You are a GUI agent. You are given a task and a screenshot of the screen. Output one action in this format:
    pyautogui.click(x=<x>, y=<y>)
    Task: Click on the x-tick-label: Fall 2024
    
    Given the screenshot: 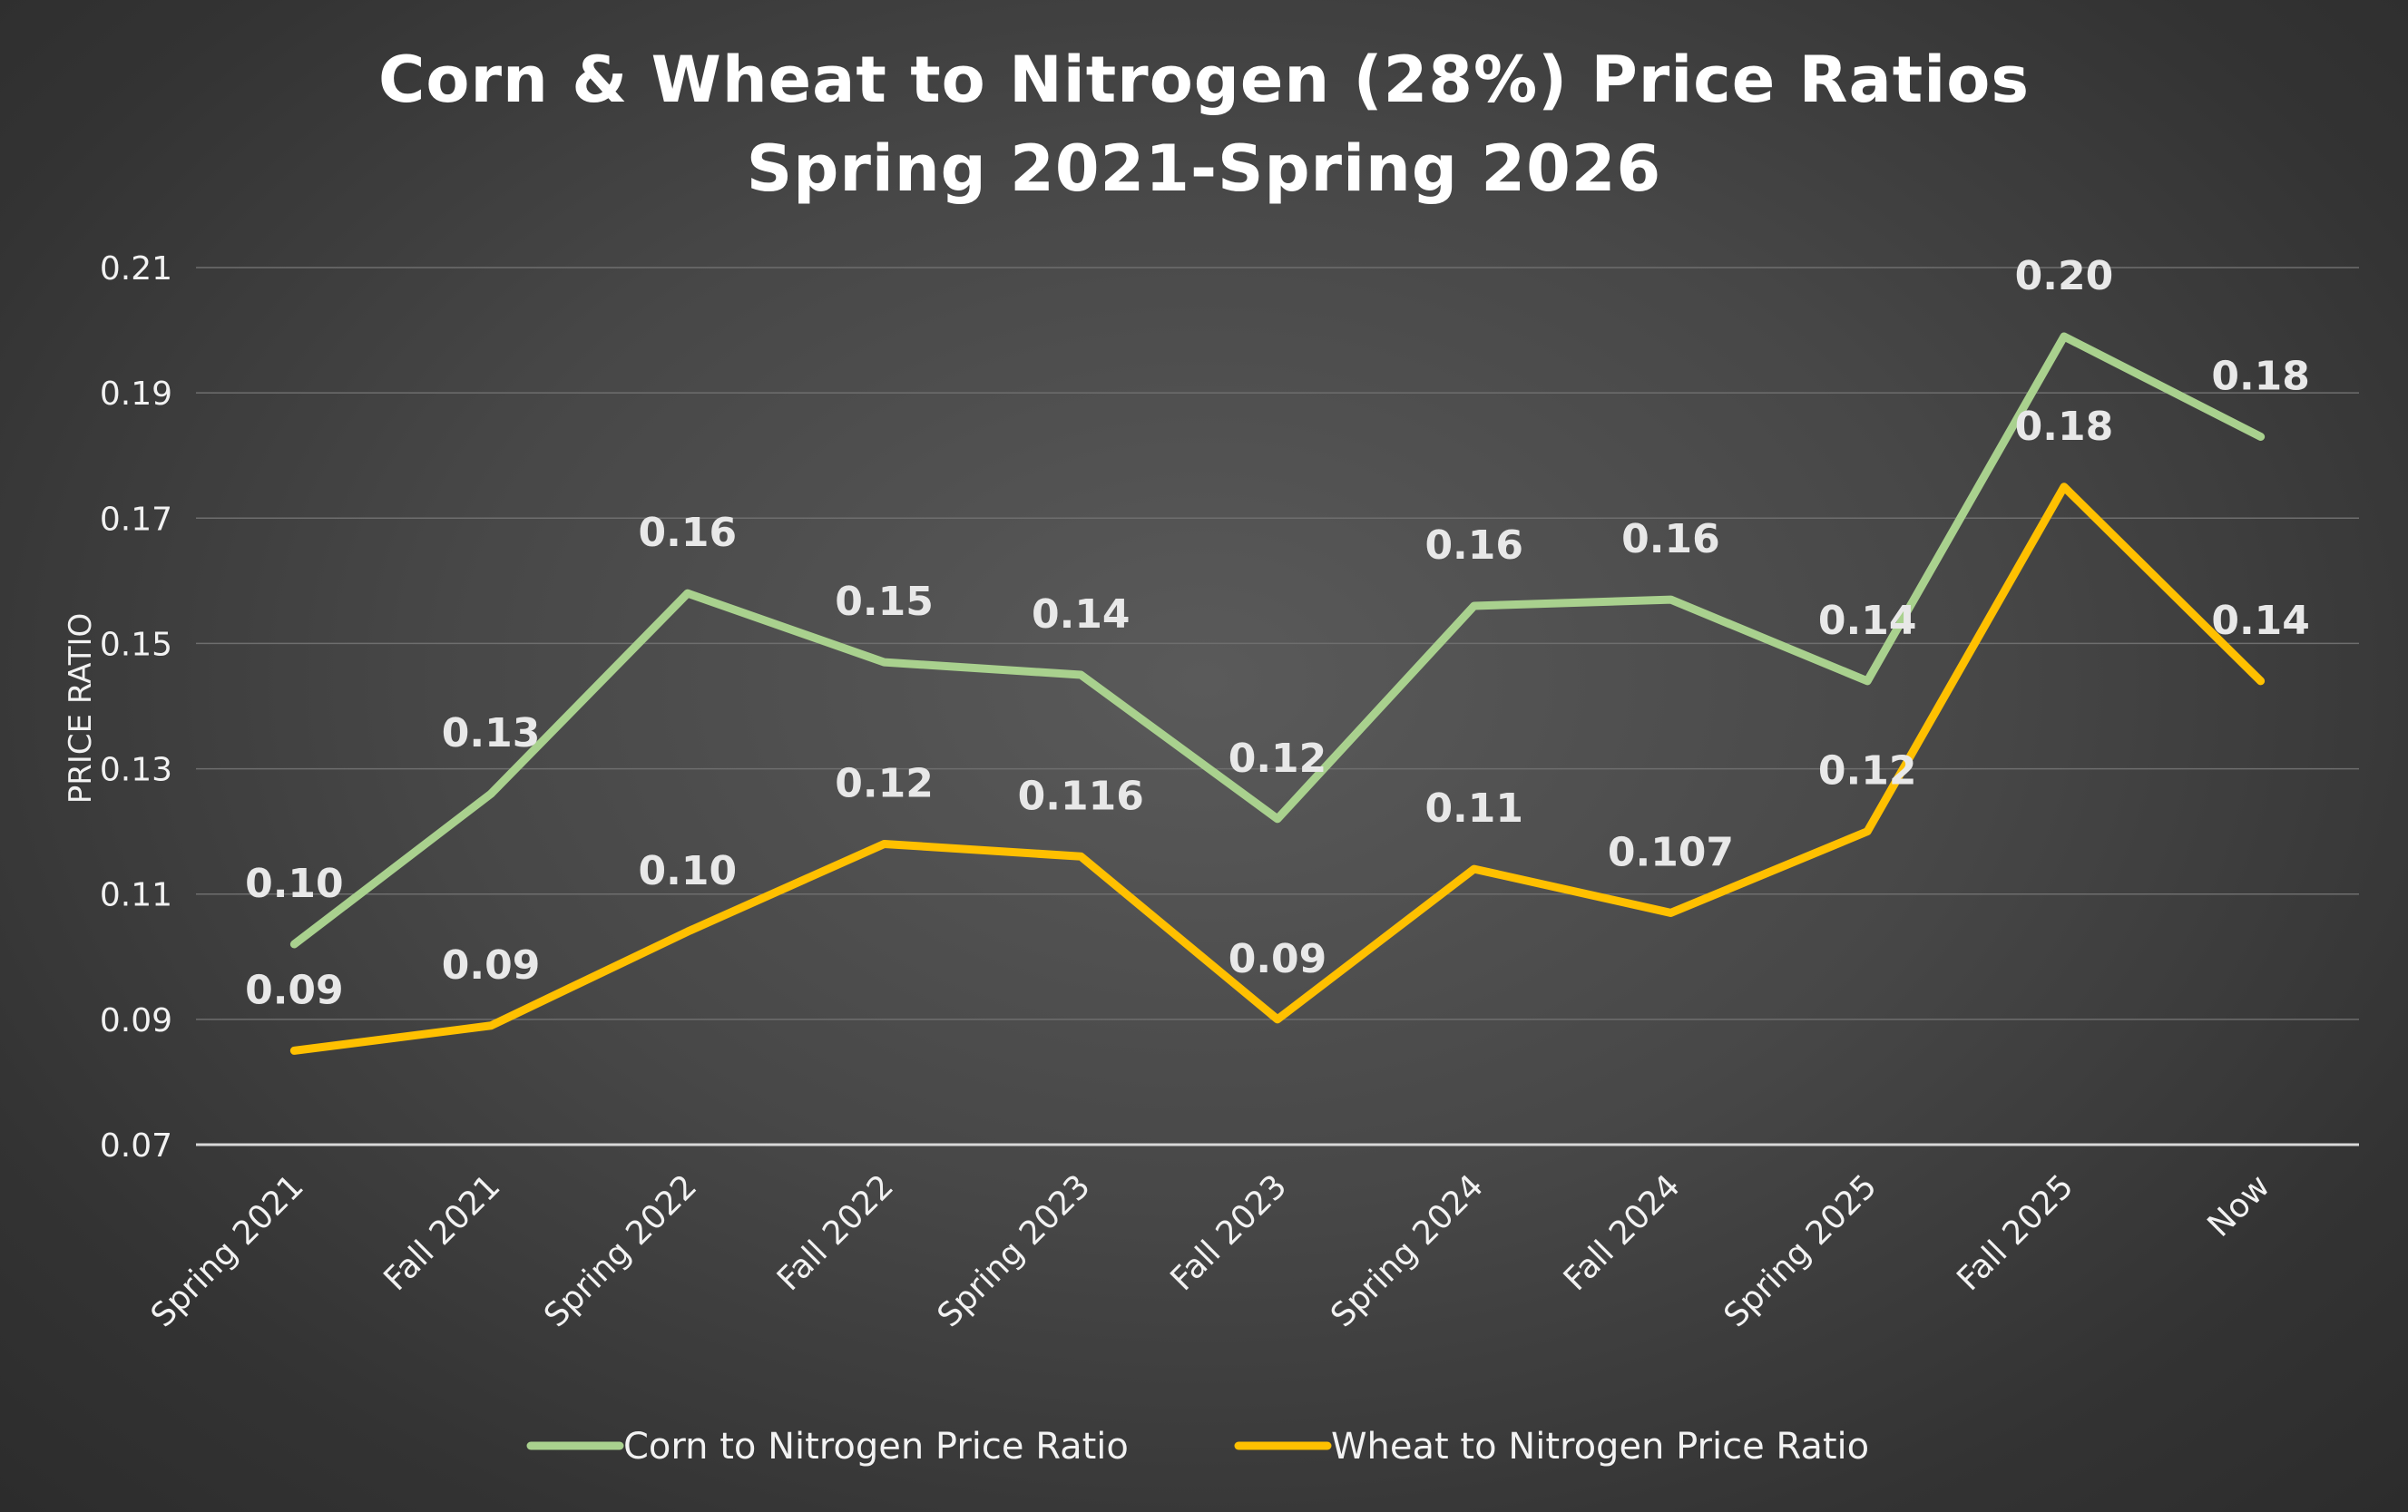 What is the action you would take?
    pyautogui.click(x=1623, y=1232)
    